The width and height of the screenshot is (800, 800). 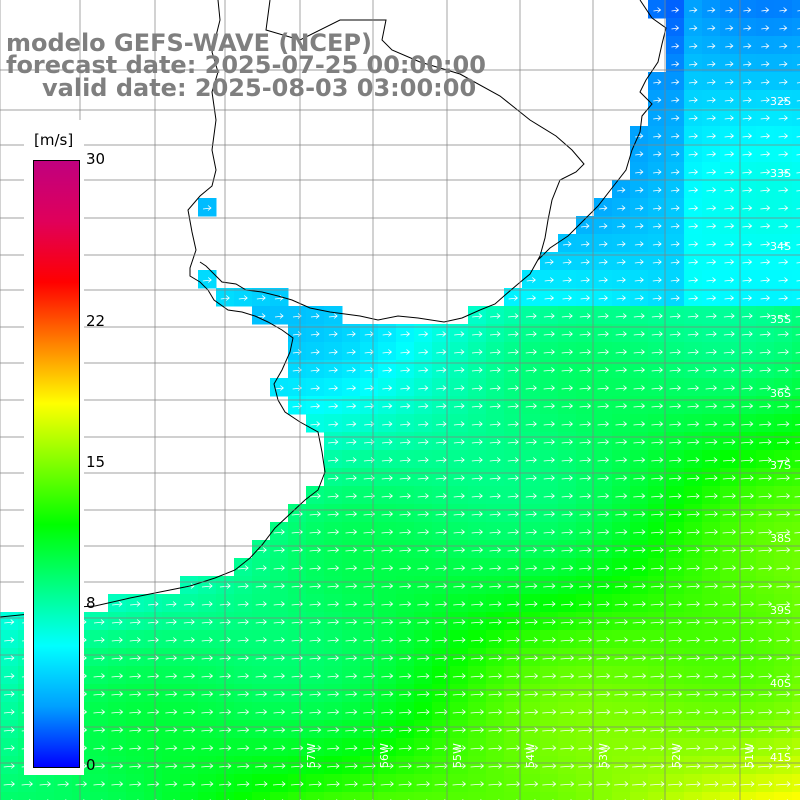 I want to click on latitude-label: 36S, so click(x=780, y=393).